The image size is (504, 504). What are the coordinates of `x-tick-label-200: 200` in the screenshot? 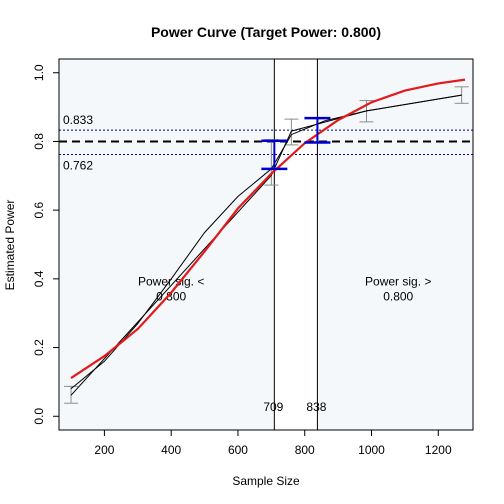 It's located at (104, 450).